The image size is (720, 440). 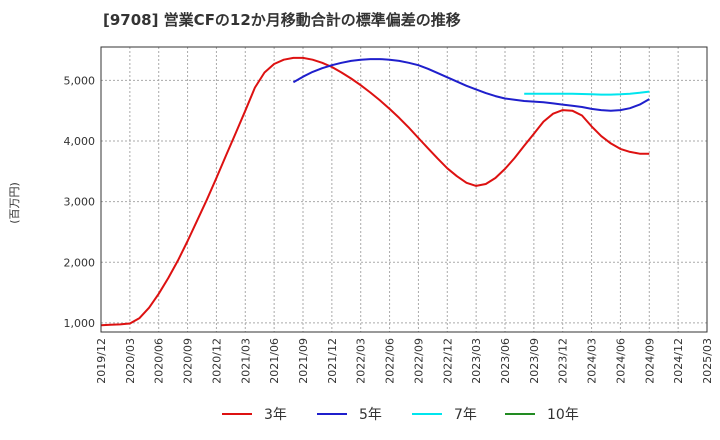 I want to click on y-axis-label: (百万円), so click(x=14, y=203).